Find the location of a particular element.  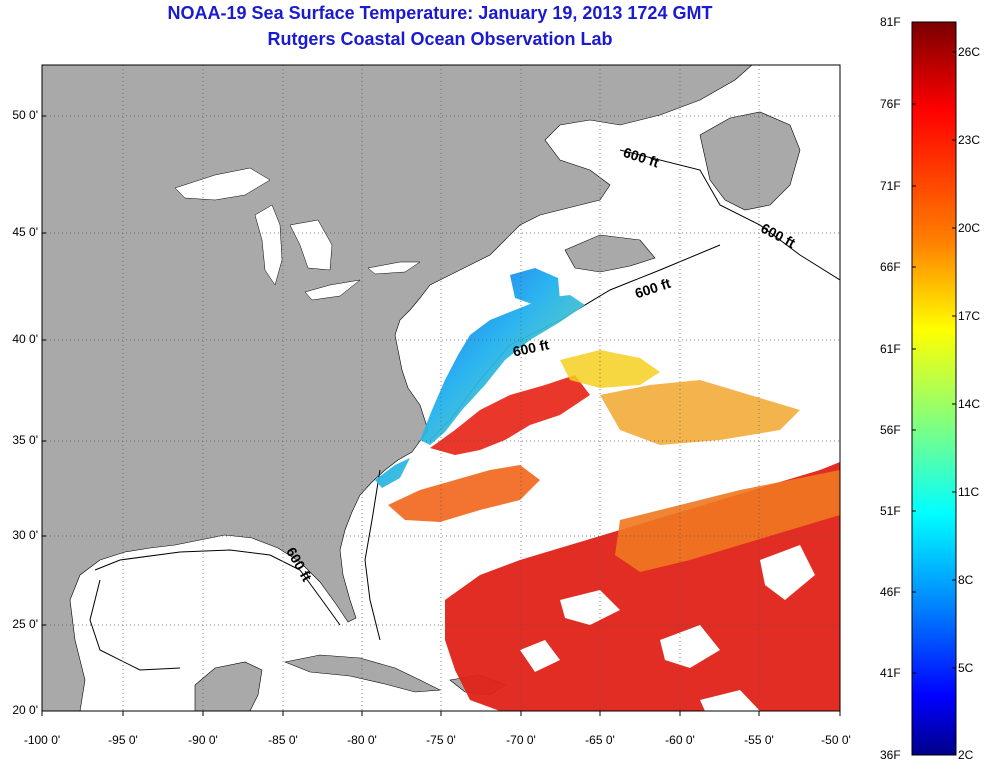

colorbar-f-label: 71F is located at coordinates (890, 186).